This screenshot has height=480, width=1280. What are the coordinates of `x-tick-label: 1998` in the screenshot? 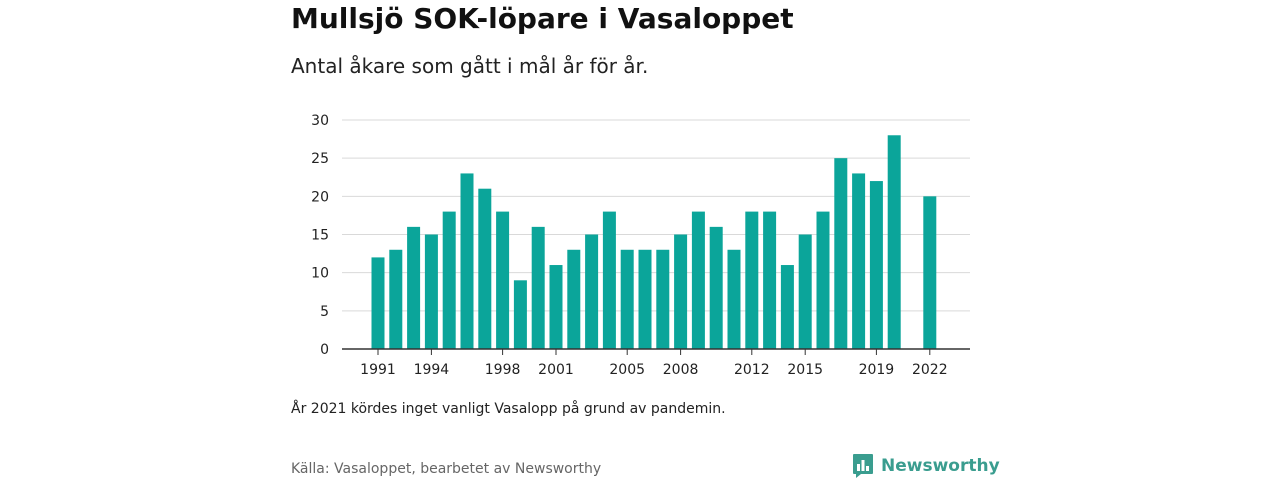 It's located at (503, 370).